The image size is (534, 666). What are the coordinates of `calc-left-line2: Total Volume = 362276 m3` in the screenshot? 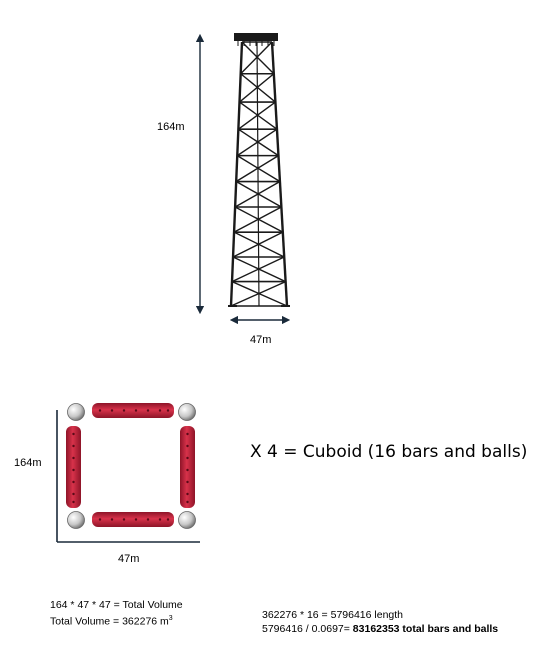 It's located at (116, 620).